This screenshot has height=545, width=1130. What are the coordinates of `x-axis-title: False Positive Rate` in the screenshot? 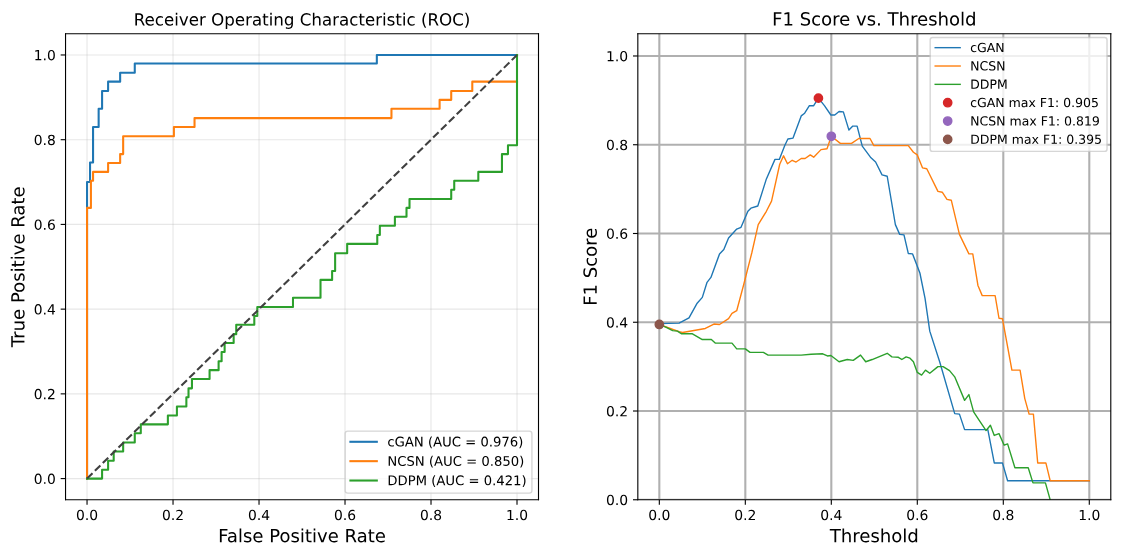 It's located at (302, 535).